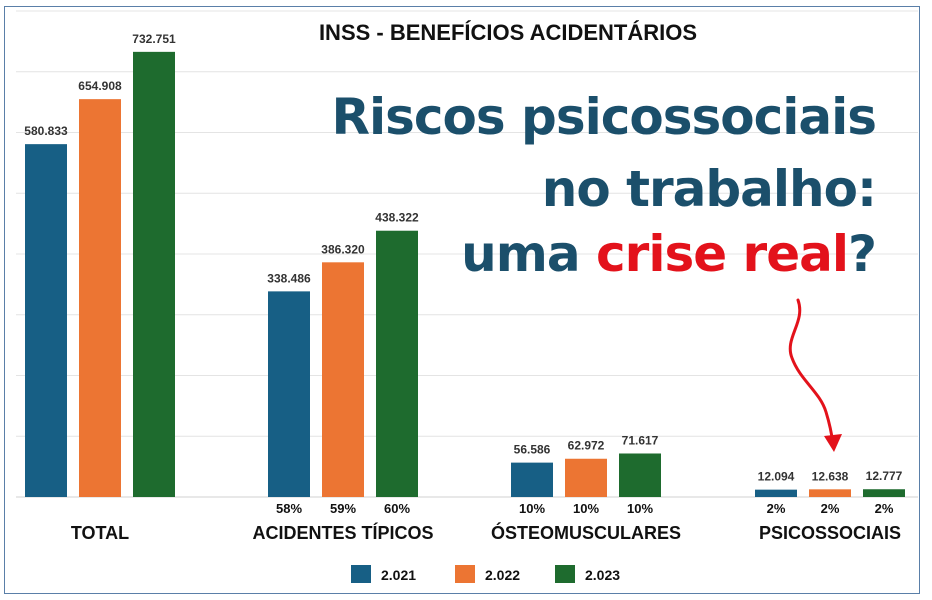  Describe the element at coordinates (586, 446) in the screenshot. I see `data-label: 62.972` at that location.